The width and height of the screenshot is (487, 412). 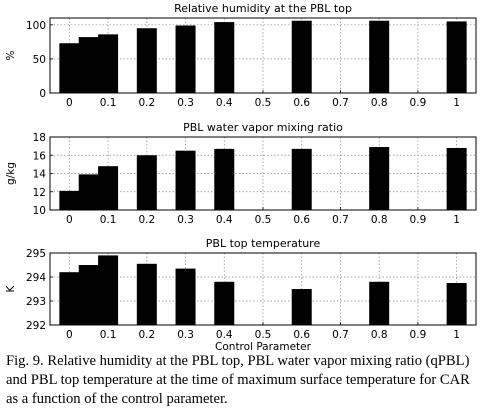 What do you see at coordinates (263, 127) in the screenshot?
I see `chart-1-title: PBL water vapor mixing ratio` at bounding box center [263, 127].